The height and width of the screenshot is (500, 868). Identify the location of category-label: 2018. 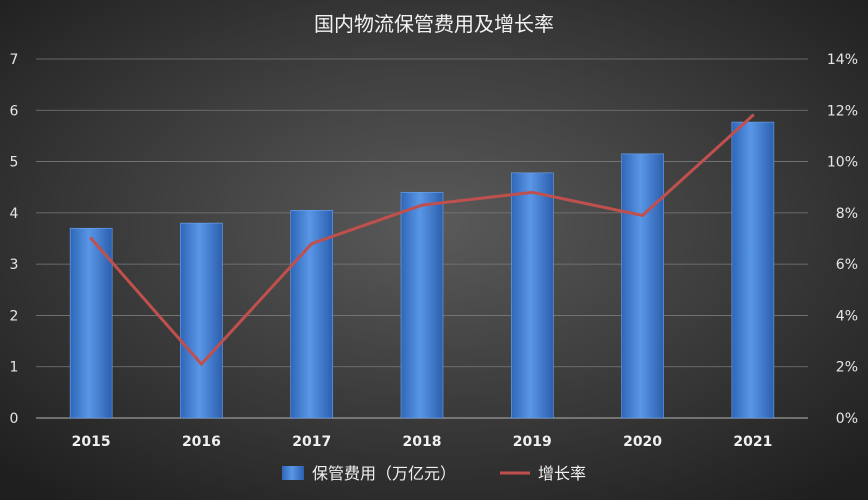
(422, 442).